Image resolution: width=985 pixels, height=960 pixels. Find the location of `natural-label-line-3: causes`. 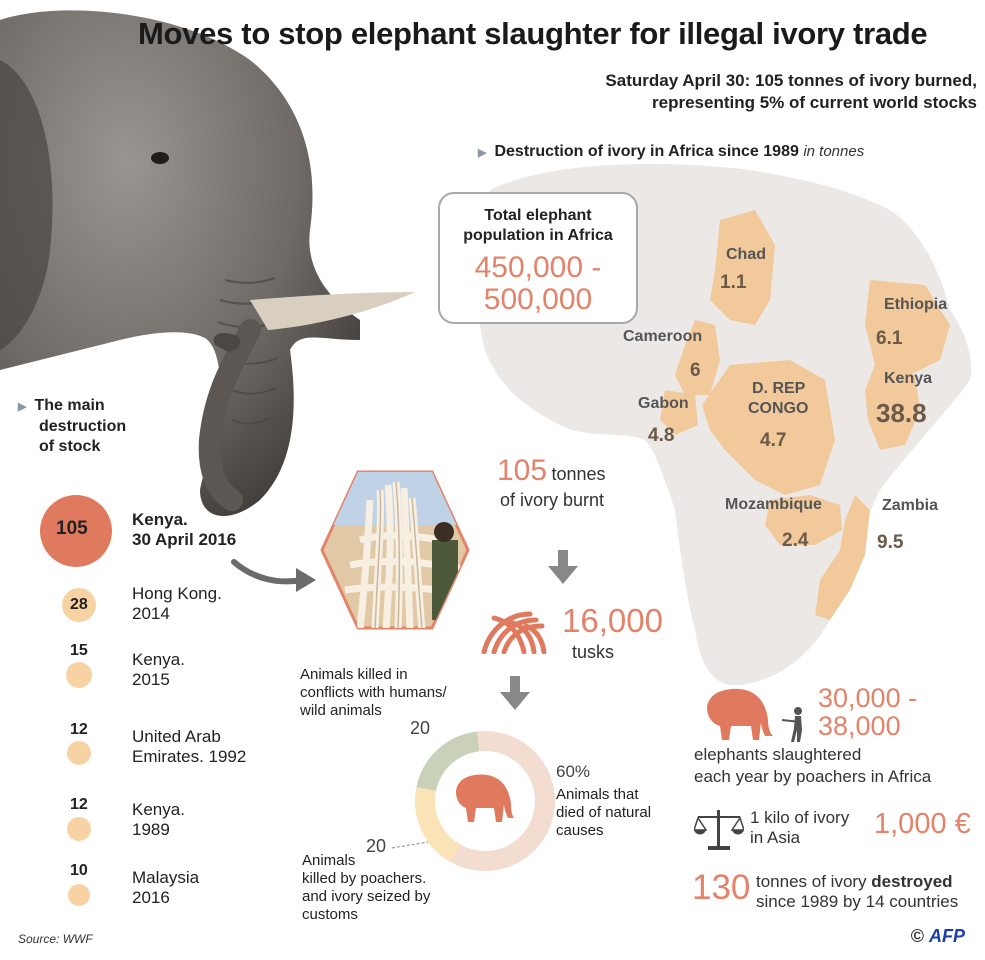

natural-label-line-3: causes is located at coordinates (580, 830).